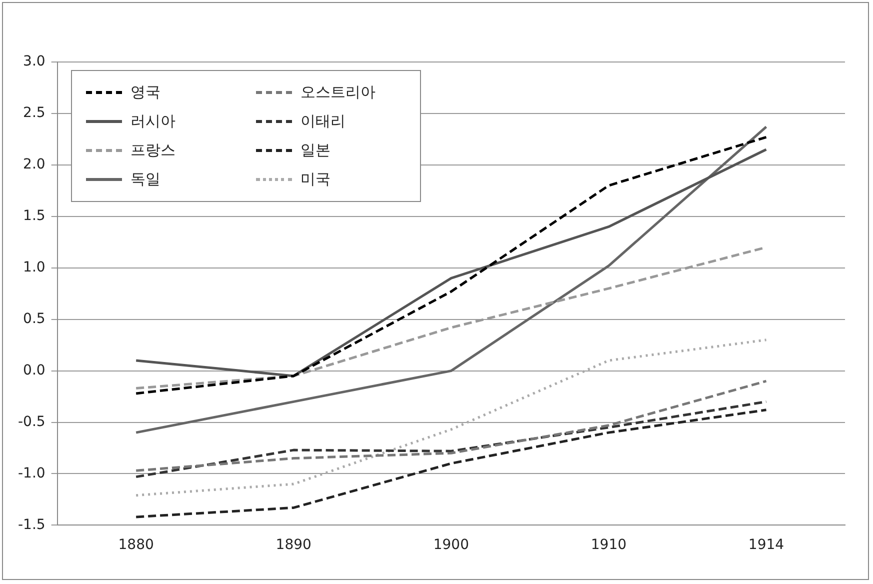 The image size is (873, 584). Describe the element at coordinates (153, 150) in the screenshot. I see `legend-label: 프랑스` at that location.